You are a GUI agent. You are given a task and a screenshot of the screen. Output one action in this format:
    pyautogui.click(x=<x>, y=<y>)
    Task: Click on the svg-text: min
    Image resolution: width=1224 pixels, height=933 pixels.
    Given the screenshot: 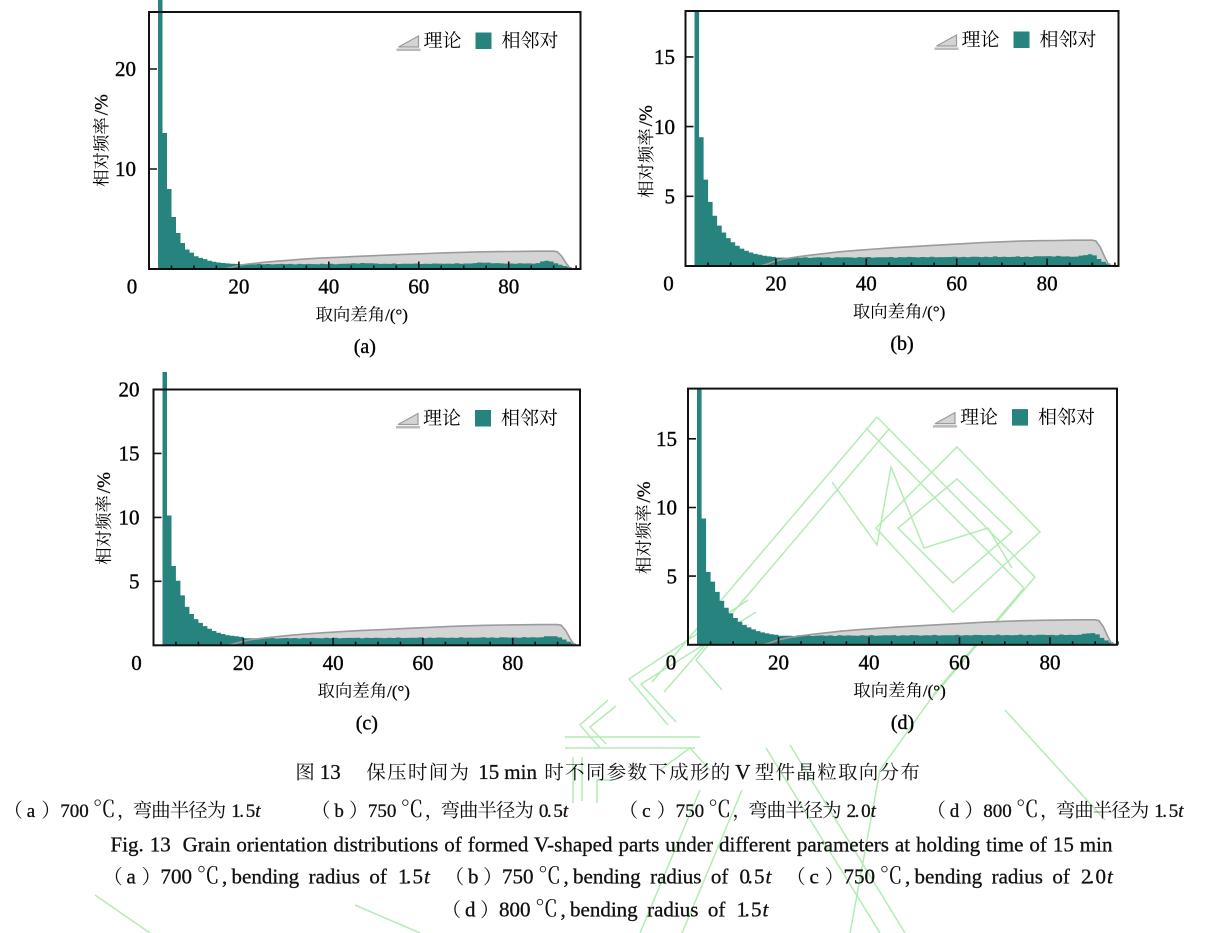 What is the action you would take?
    pyautogui.click(x=520, y=772)
    